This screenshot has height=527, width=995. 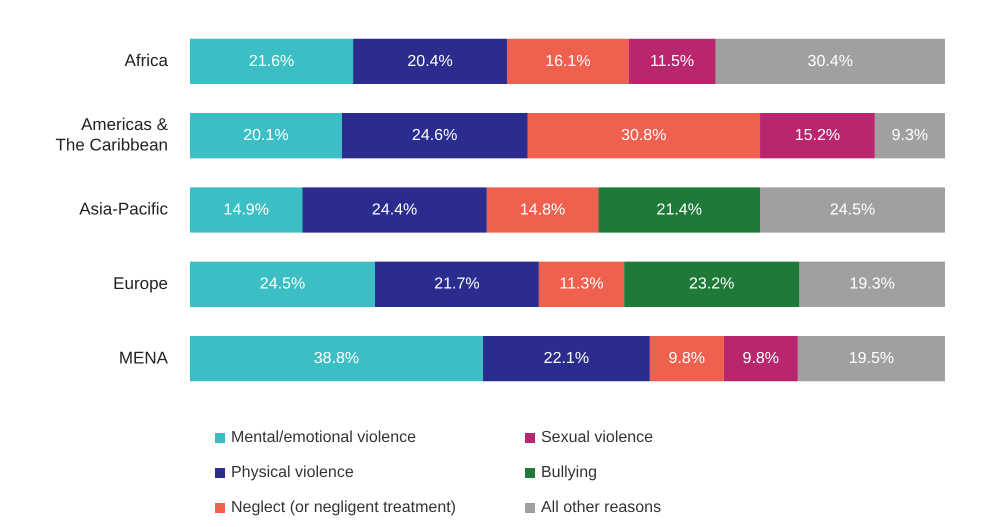 I want to click on data-label: 19.3%, so click(x=872, y=284).